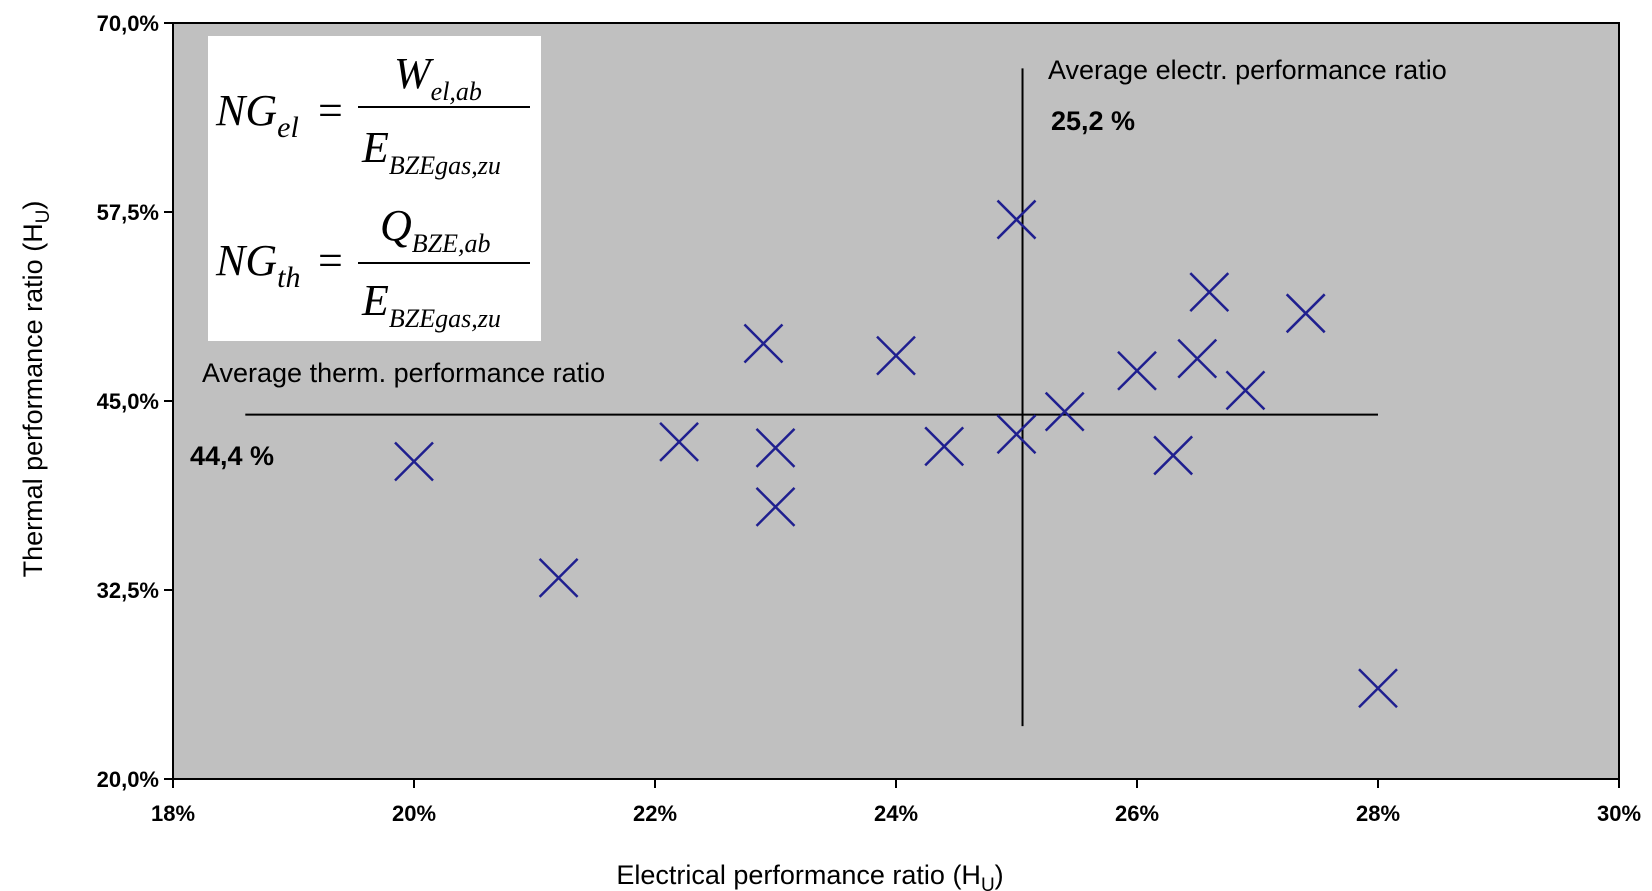 The width and height of the screenshot is (1652, 891). I want to click on formula-2-numerator: QBZE,ab, so click(435, 229).